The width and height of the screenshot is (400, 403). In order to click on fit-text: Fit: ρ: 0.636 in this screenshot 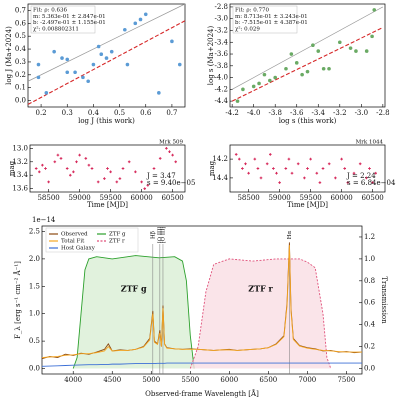, I will do `click(50, 11)`.